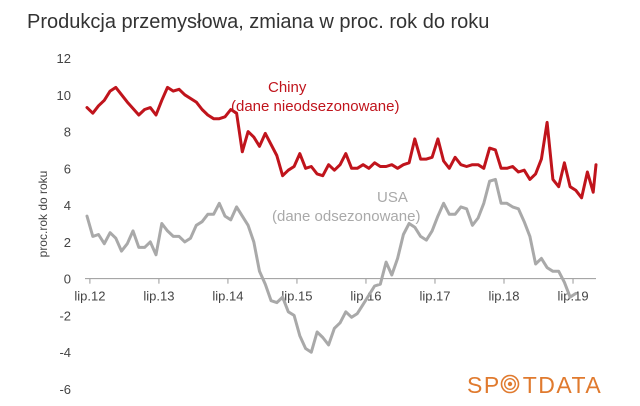 The height and width of the screenshot is (406, 640). I want to click on x-tick-label: lip.12, so click(89, 296).